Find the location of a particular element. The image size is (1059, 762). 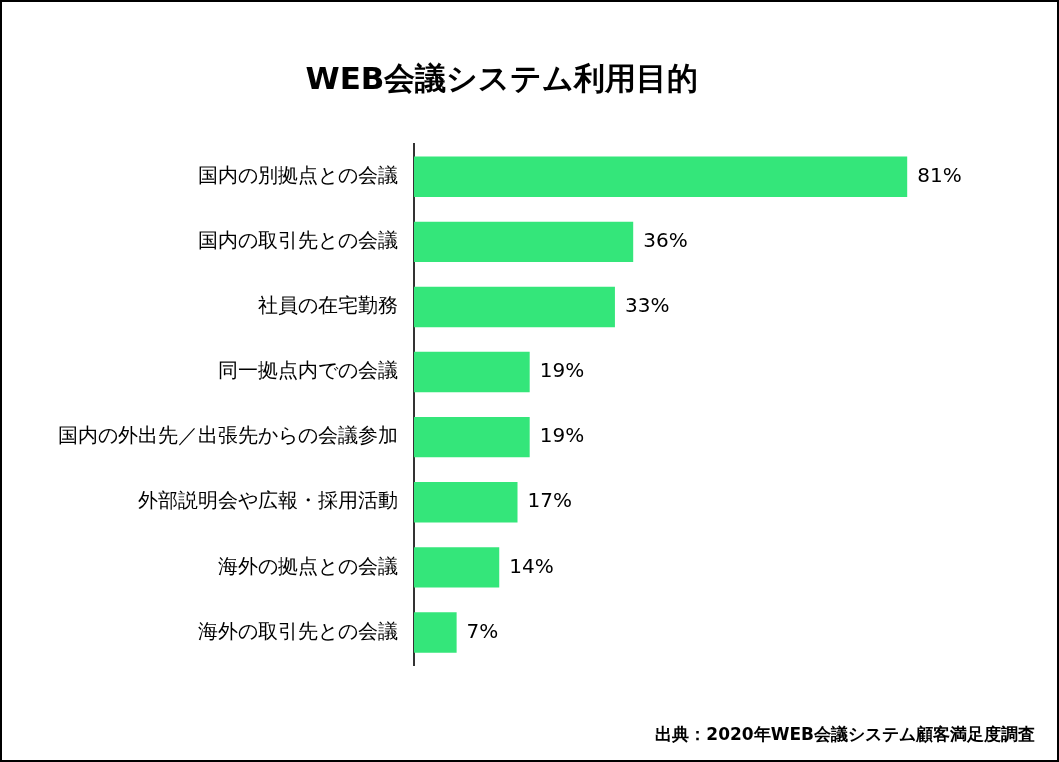

source-note: 出典：2020年WEB会議システム顧客満足度調査 is located at coordinates (845, 734).